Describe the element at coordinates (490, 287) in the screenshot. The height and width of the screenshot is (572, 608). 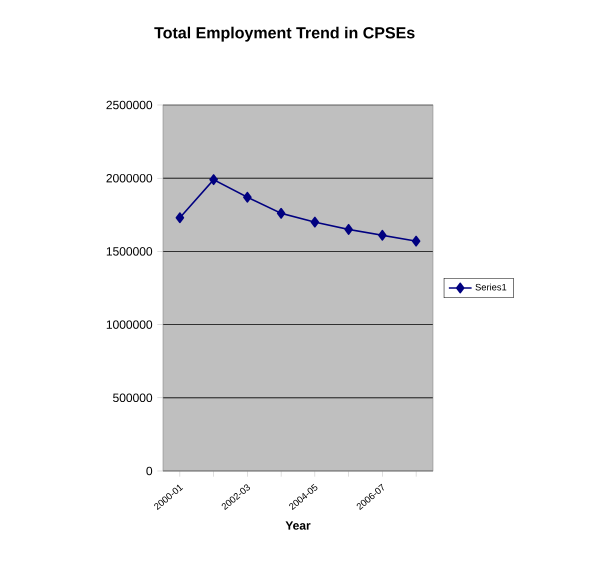
I see `legend-label: Series1` at that location.